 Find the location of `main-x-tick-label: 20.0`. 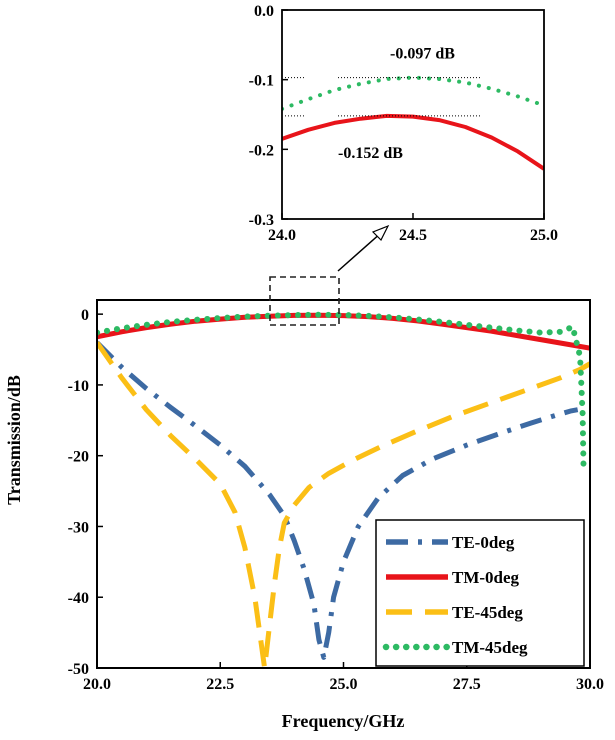

main-x-tick-label: 20.0 is located at coordinates (97, 684).